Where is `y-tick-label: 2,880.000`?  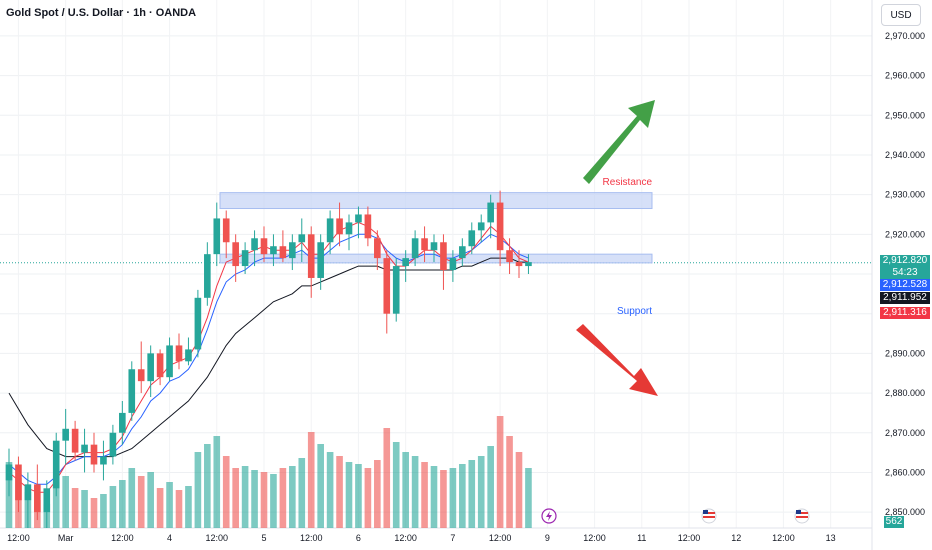
y-tick-label: 2,880.000 is located at coordinates (905, 393).